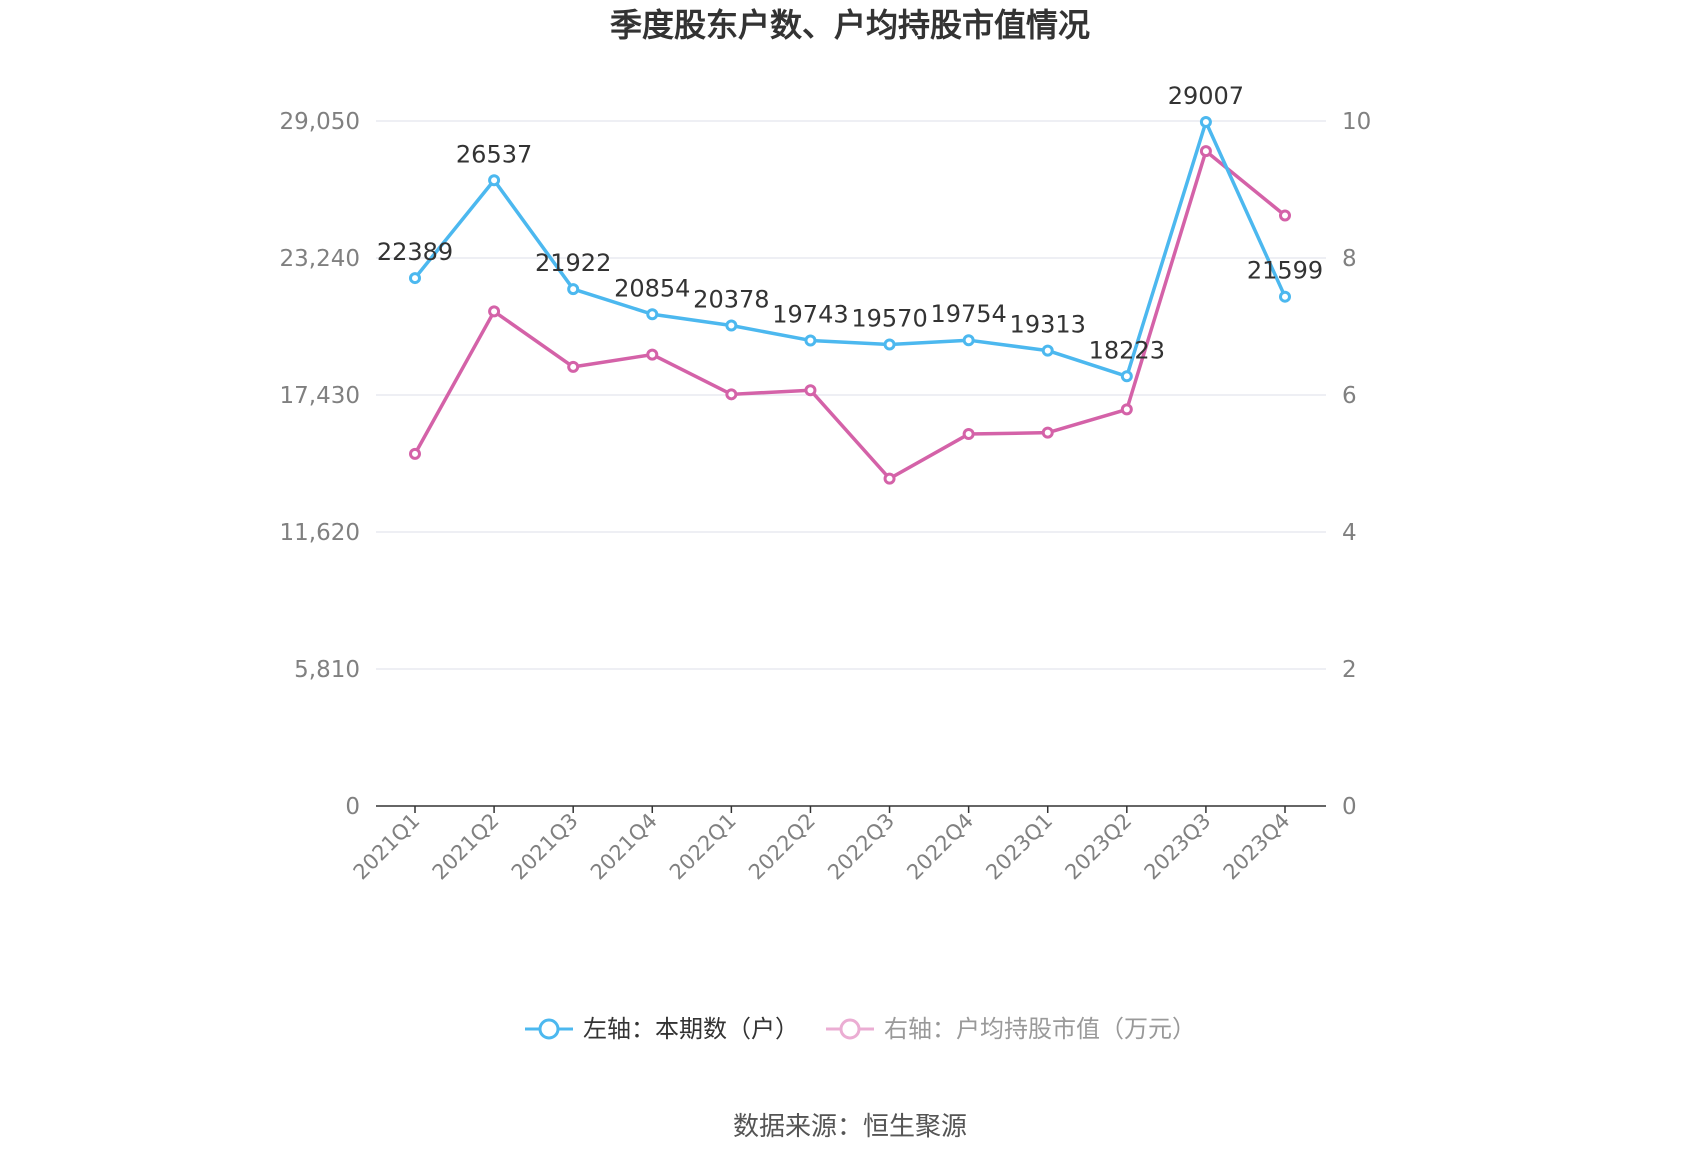 The width and height of the screenshot is (1700, 1150). I want to click on data-label: 19743, so click(810, 314).